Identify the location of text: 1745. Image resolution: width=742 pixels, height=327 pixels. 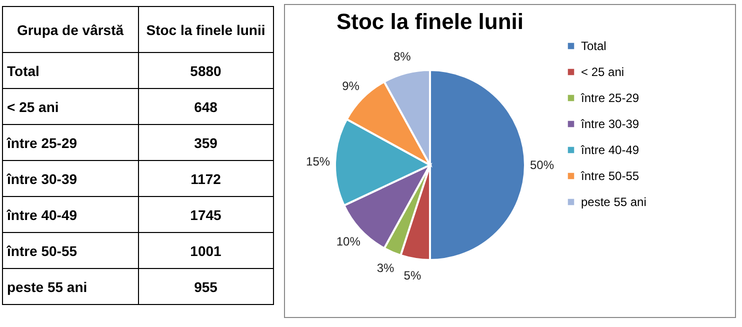
(206, 214).